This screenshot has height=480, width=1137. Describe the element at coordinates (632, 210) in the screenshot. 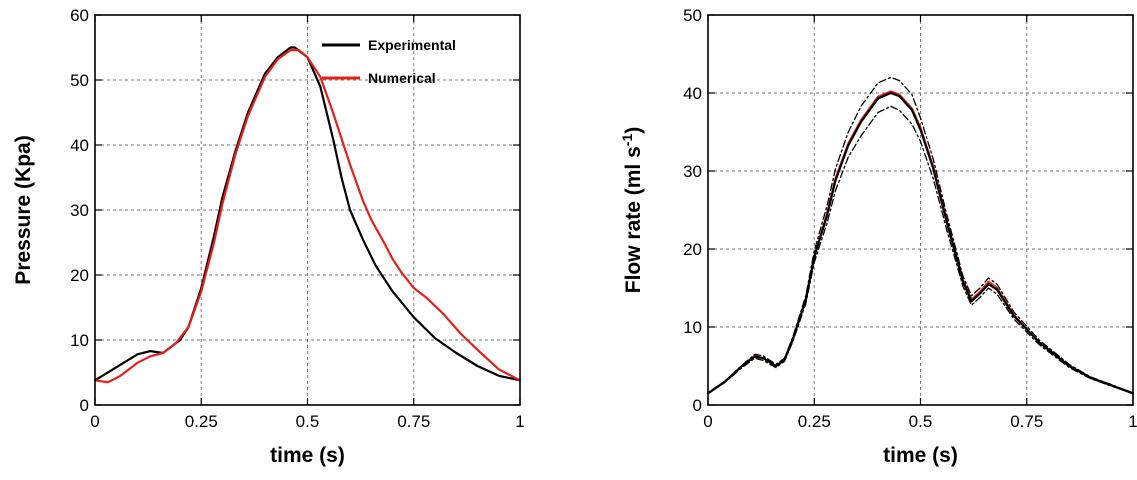

I see `y-axis-title: Flow rate (ml s-1)` at that location.